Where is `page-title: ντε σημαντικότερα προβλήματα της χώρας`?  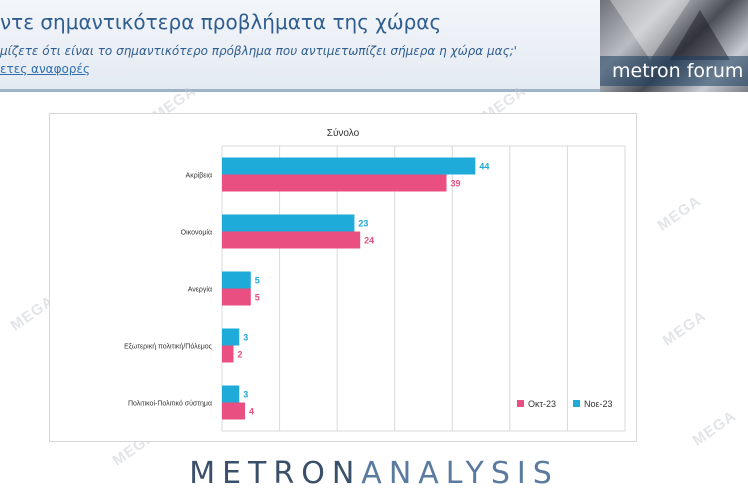 page-title: ντε σημαντικότερα προβλήματα της χώρας is located at coordinates (221, 22).